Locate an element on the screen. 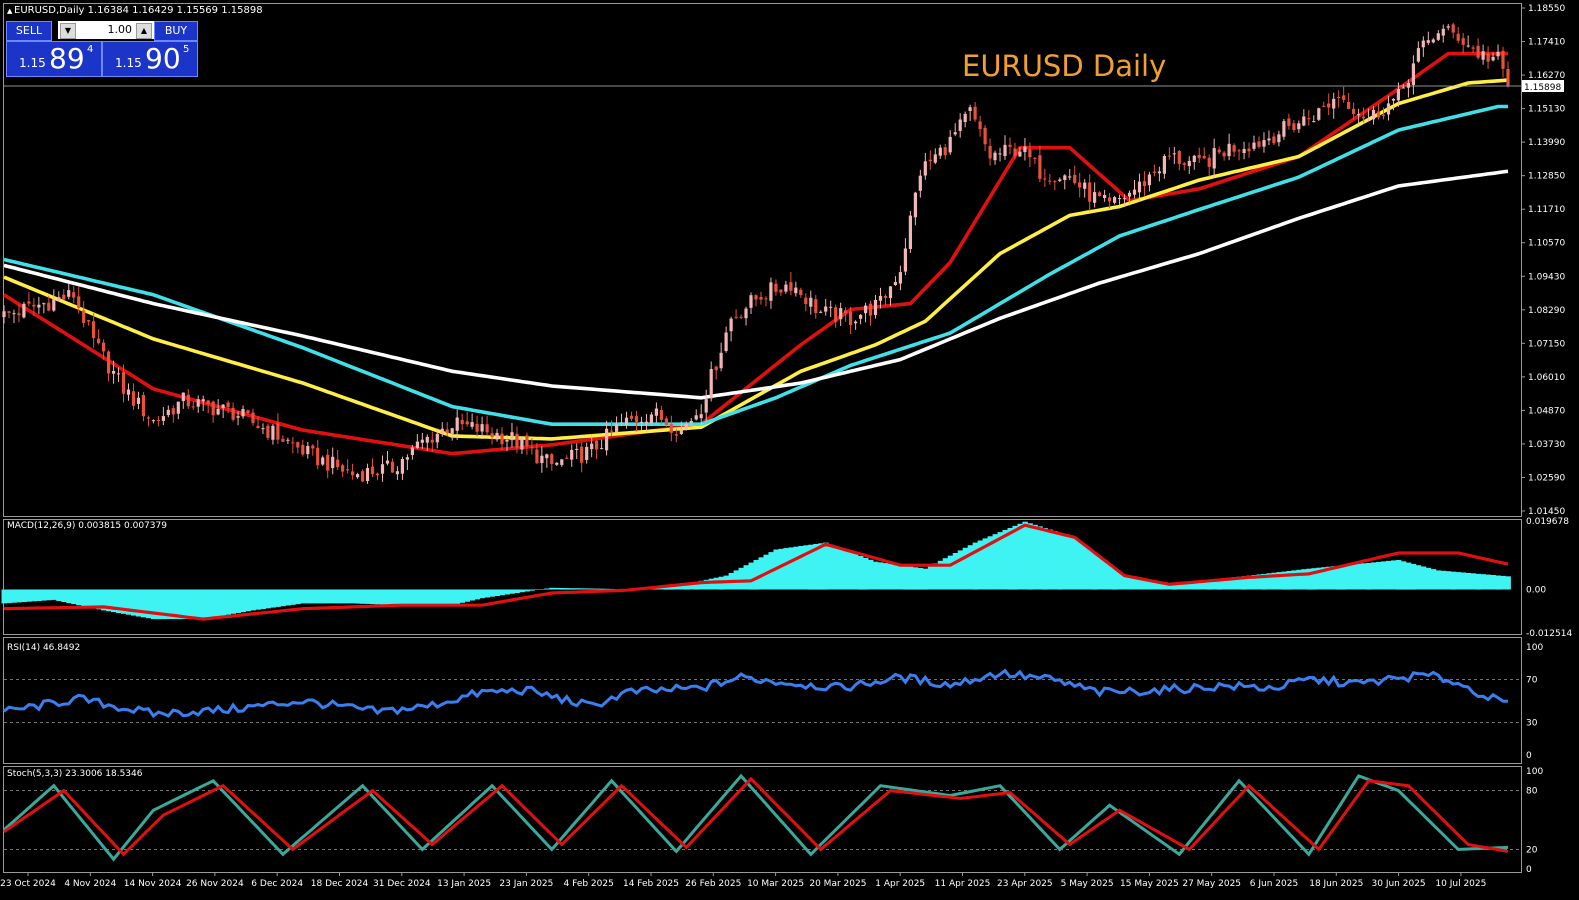 The image size is (1579, 900). one-click-trading-panel: SELL ▼ 1.00 ▲ BUY 1.15 89 4 1.15 90 5 is located at coordinates (102, 49).